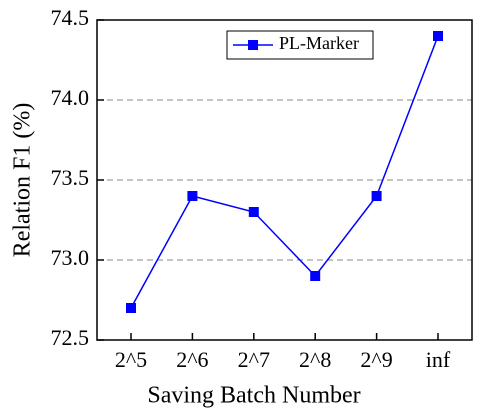  Describe the element at coordinates (319, 43) in the screenshot. I see `legend-label: PL-Marker` at that location.